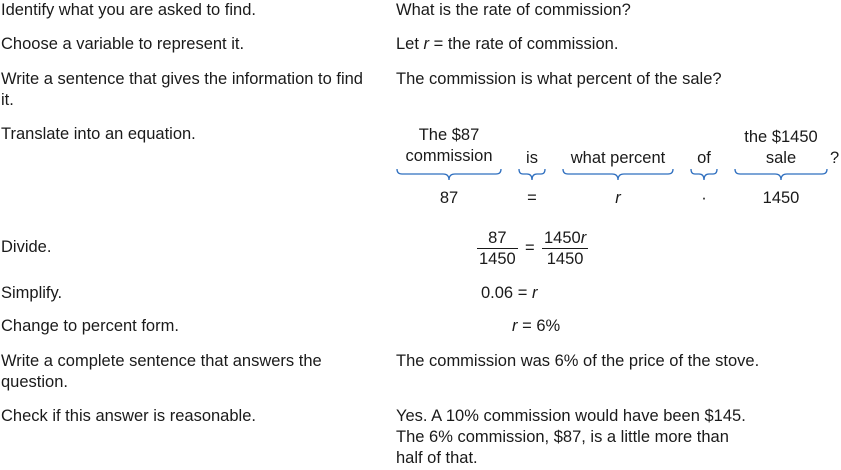 The image size is (841, 470). Describe the element at coordinates (781, 174) in the screenshot. I see `brace-sale` at that location.